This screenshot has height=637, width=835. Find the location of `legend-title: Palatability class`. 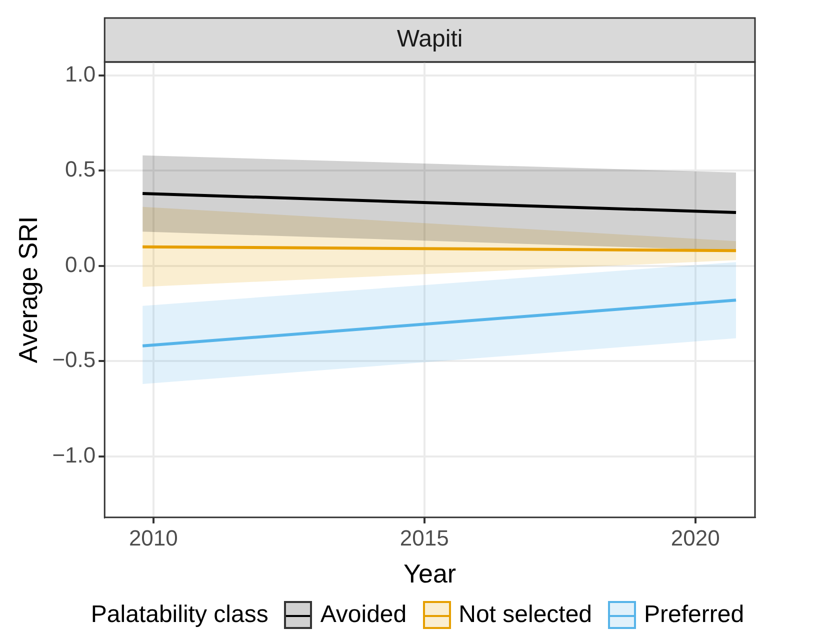

legend-title: Palatability class is located at coordinates (179, 615).